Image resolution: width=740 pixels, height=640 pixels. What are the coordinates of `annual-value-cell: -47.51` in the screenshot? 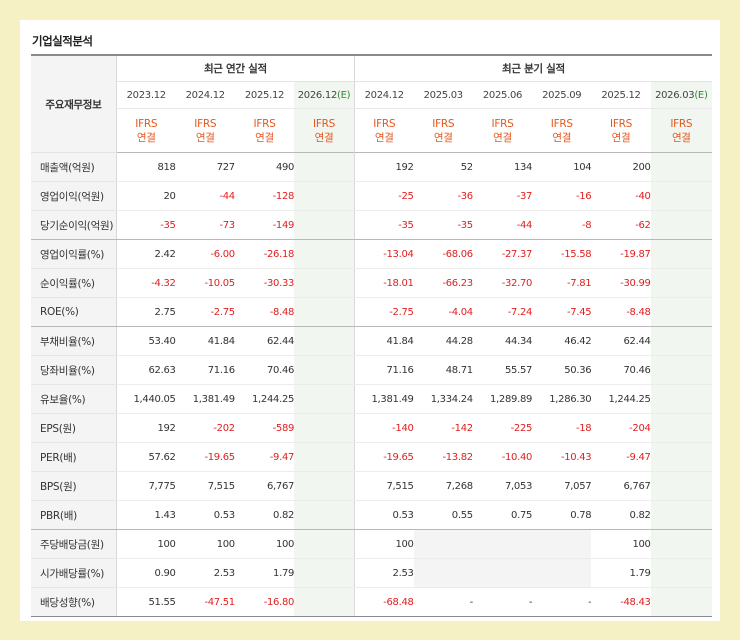 It's located at (205, 602).